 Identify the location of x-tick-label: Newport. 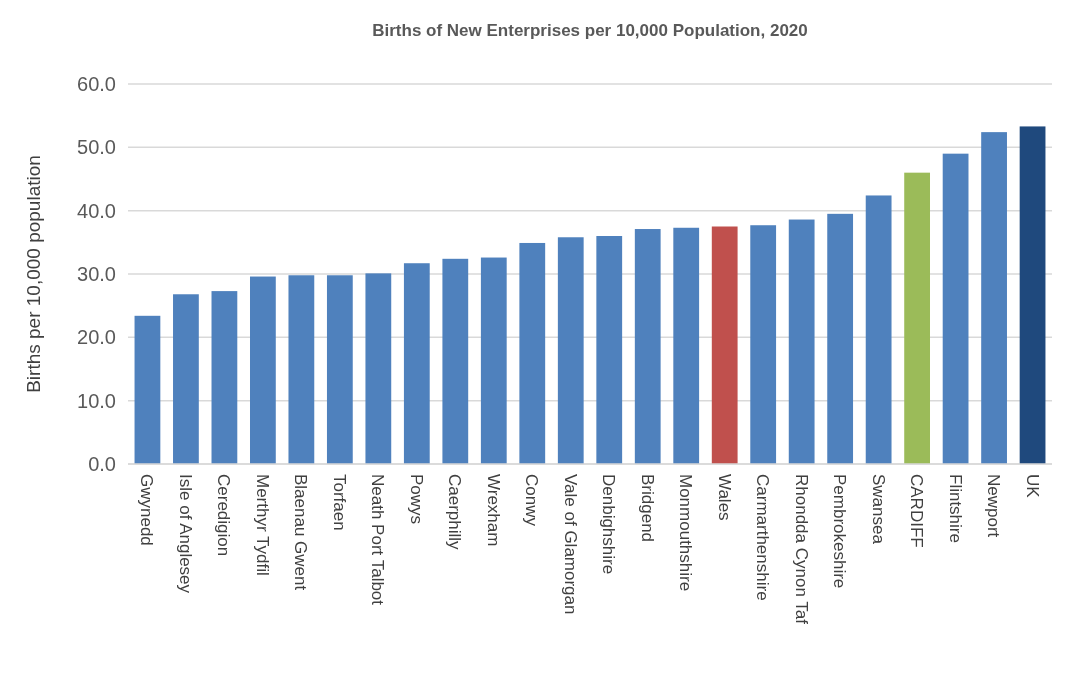
(994, 506).